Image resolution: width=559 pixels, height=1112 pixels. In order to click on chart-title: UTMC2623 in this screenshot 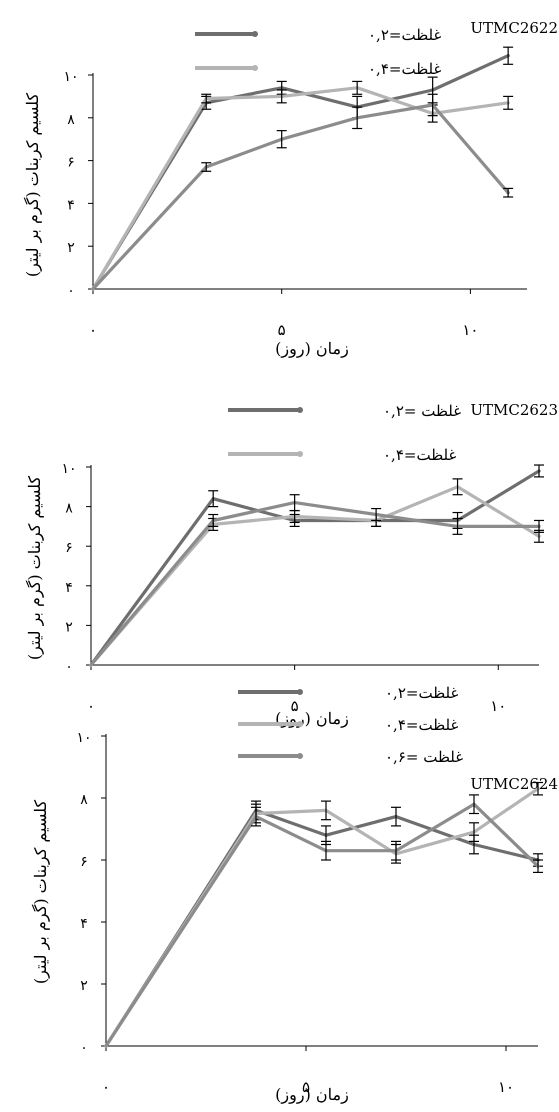, I will do `click(514, 410)`.